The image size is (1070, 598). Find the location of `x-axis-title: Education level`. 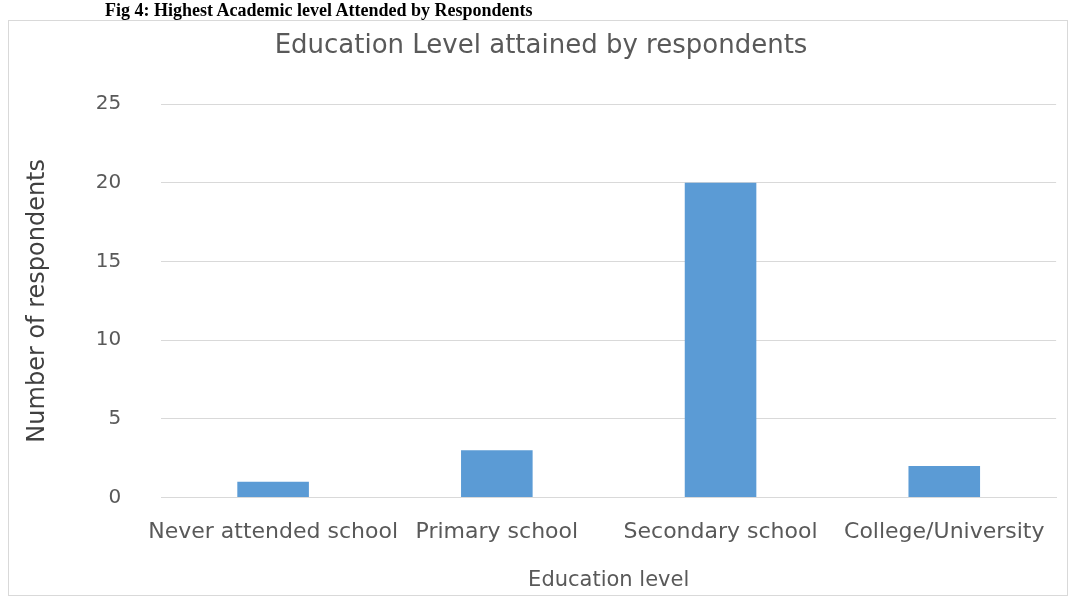

x-axis-title: Education level is located at coordinates (609, 578).